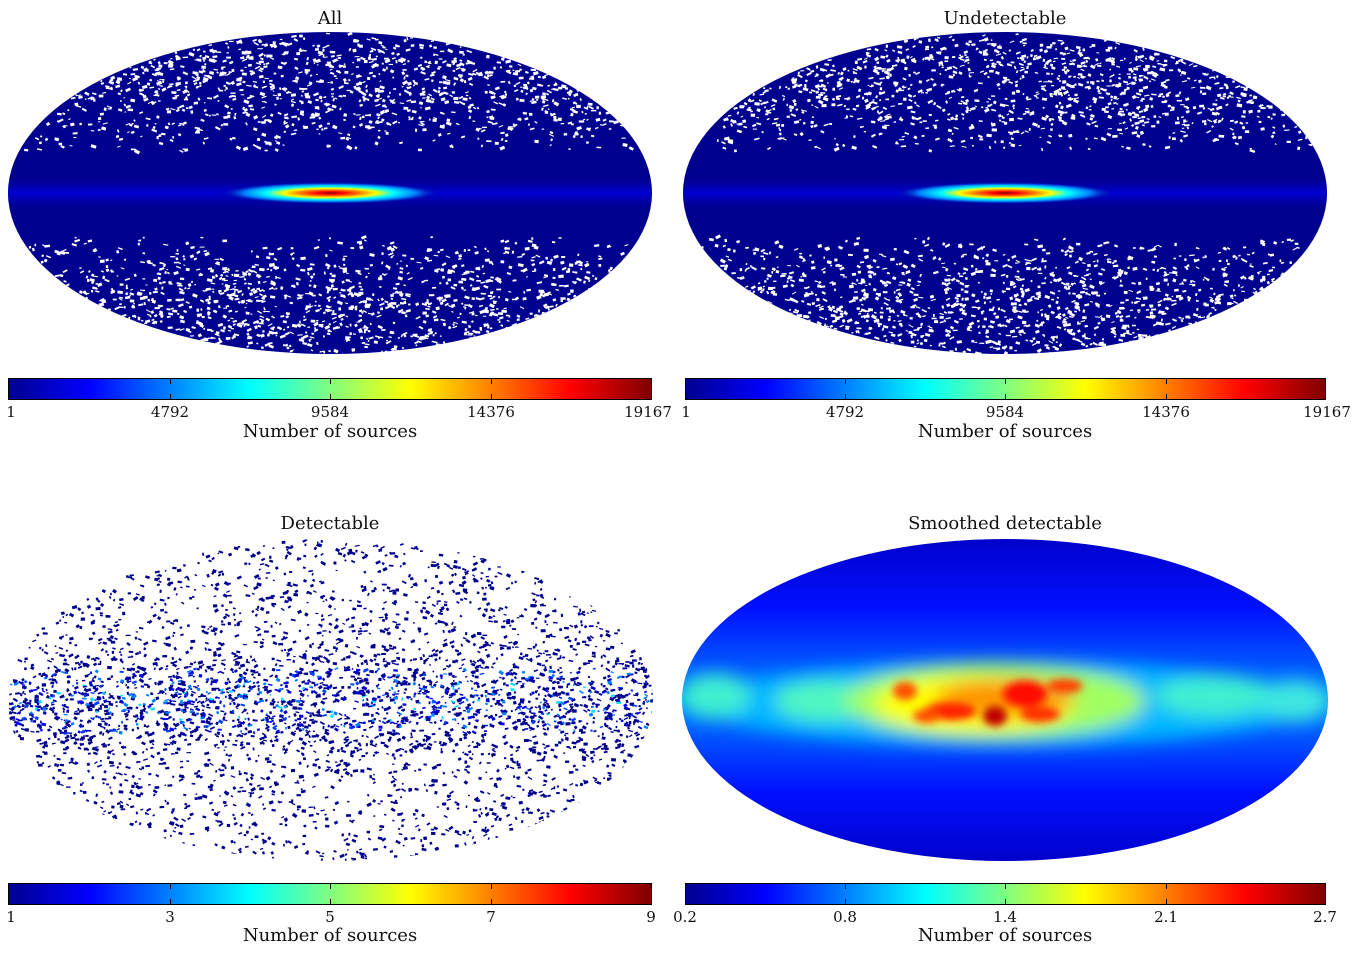 The image size is (1368, 953). Describe the element at coordinates (11, 412) in the screenshot. I see `tick-label: 1` at that location.